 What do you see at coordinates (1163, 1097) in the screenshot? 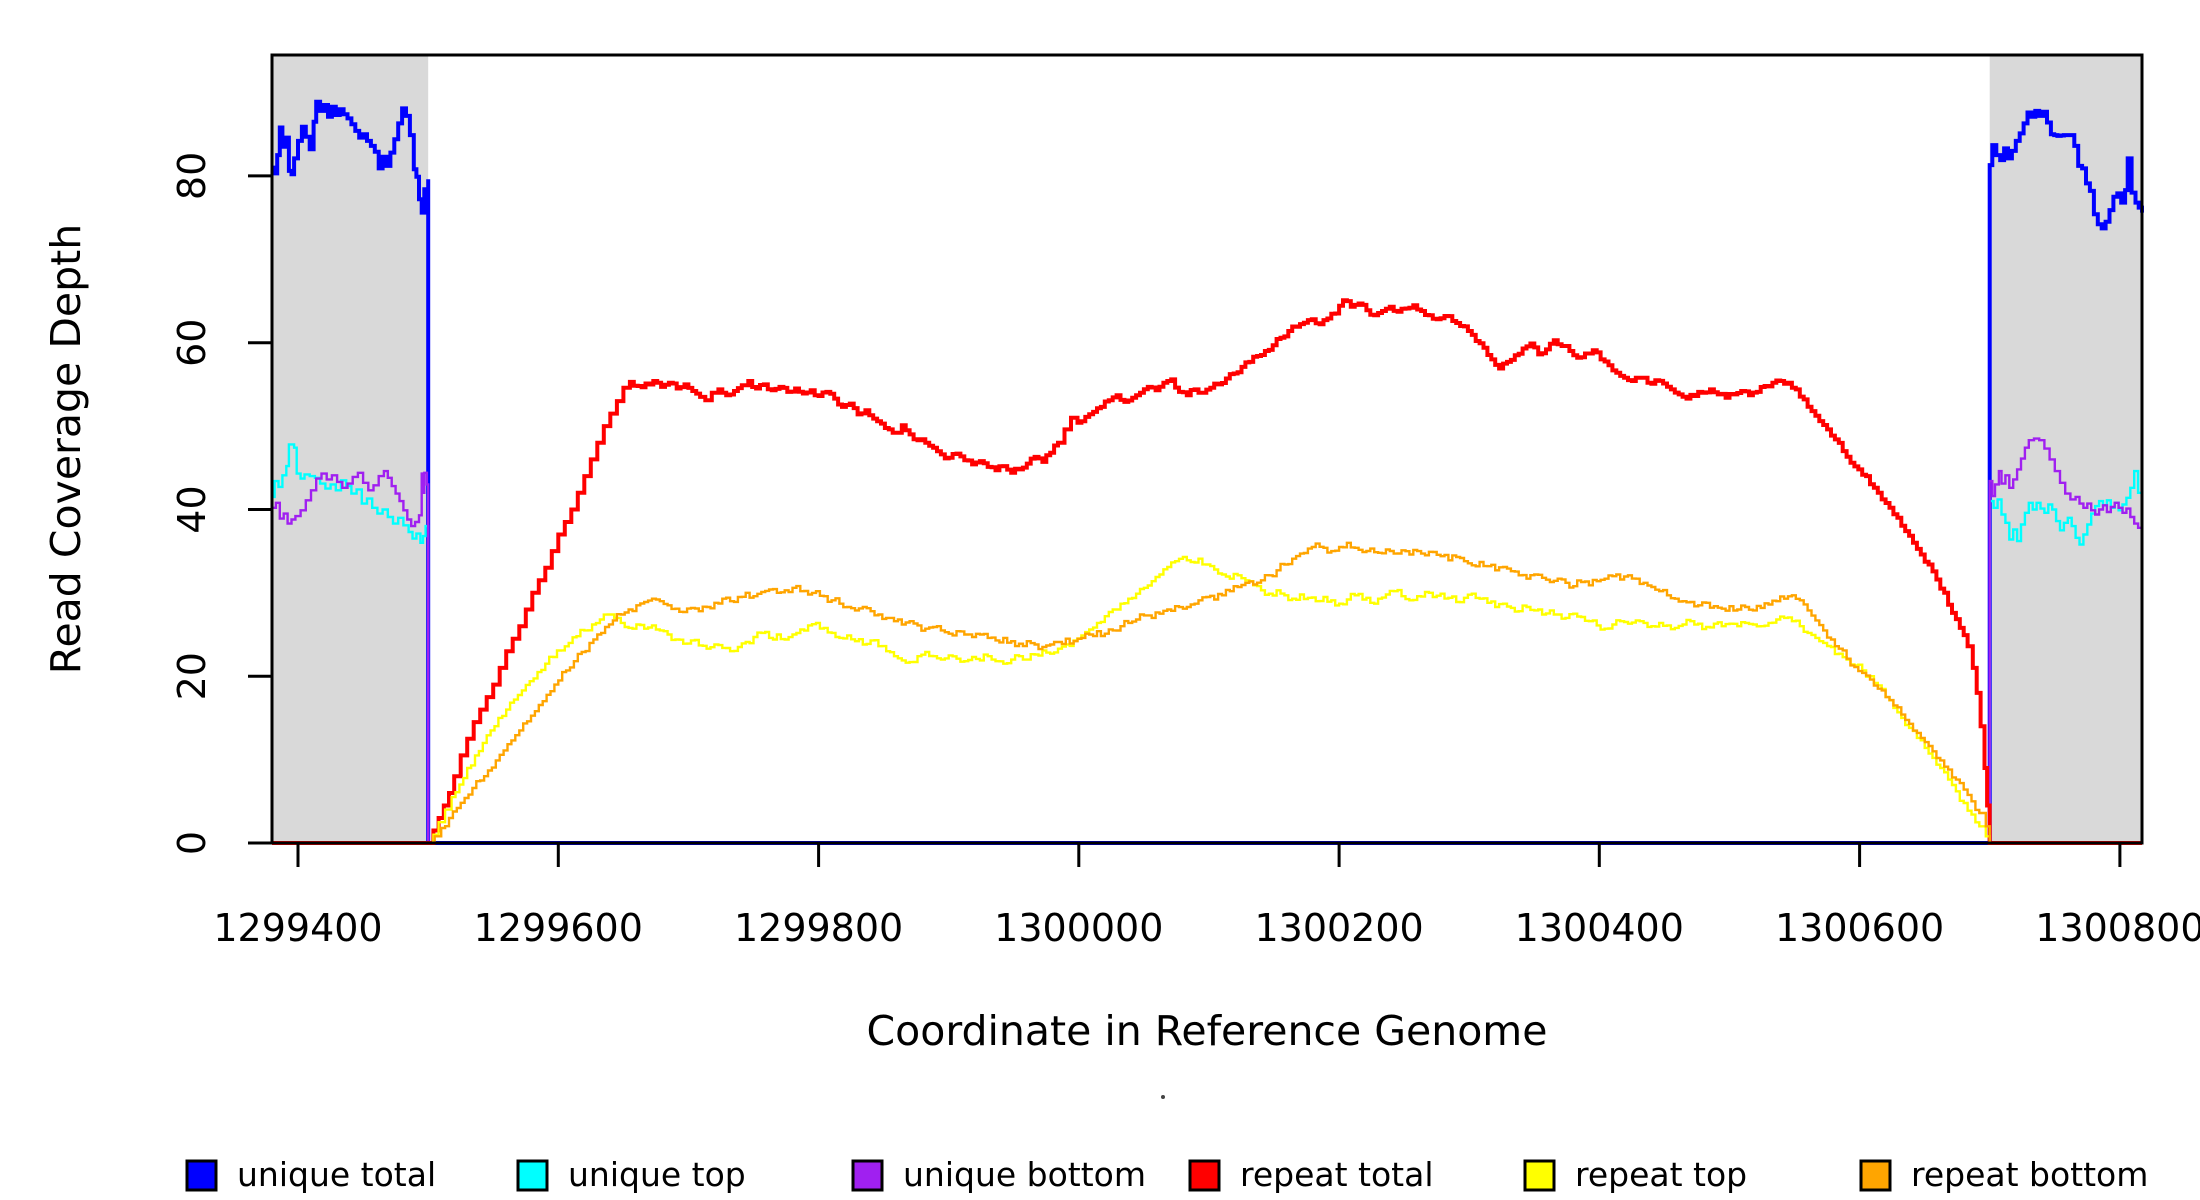
I see `artifact-dot` at bounding box center [1163, 1097].